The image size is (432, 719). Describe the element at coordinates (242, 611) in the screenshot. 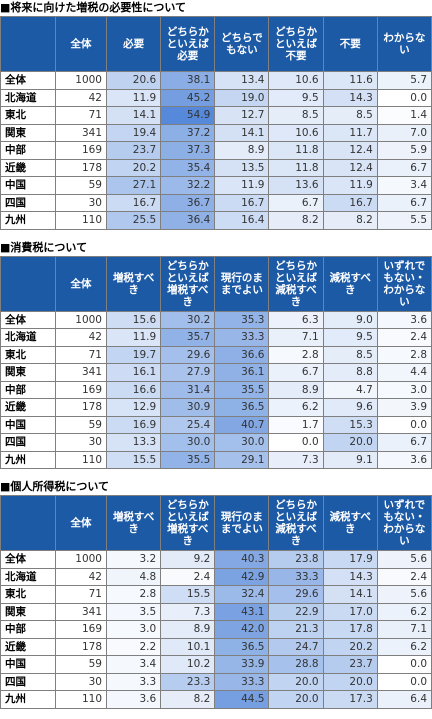

I see `percent-cell: 43.1` at that location.